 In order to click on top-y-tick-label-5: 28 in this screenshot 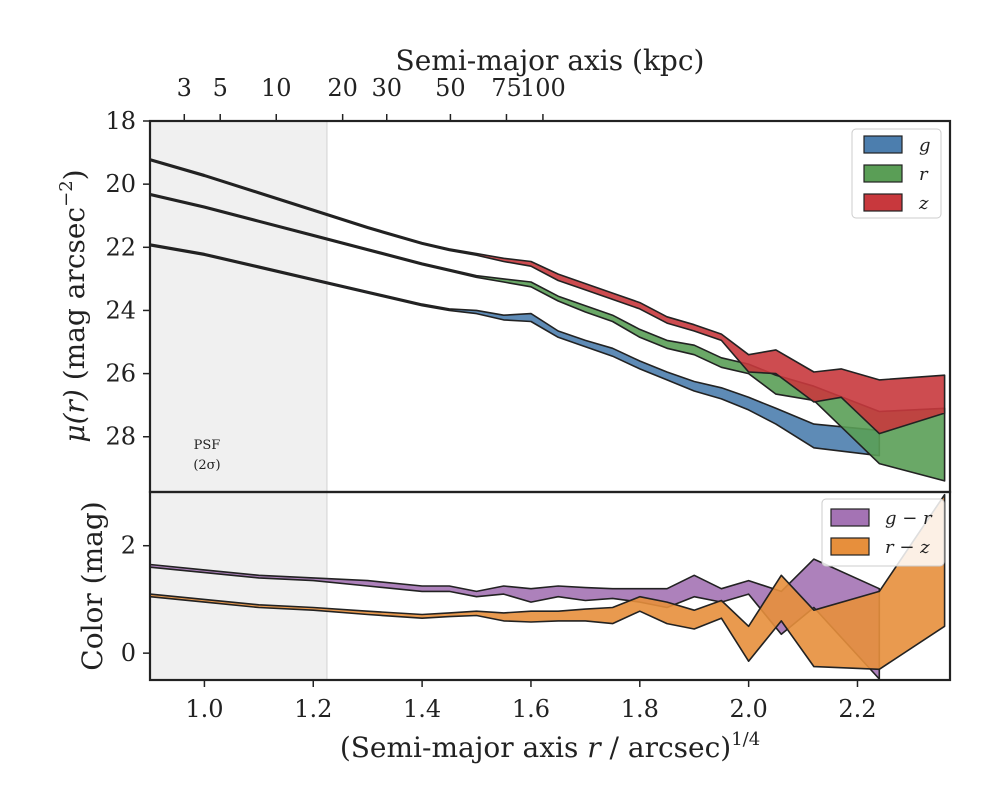, I will do `click(120, 437)`.